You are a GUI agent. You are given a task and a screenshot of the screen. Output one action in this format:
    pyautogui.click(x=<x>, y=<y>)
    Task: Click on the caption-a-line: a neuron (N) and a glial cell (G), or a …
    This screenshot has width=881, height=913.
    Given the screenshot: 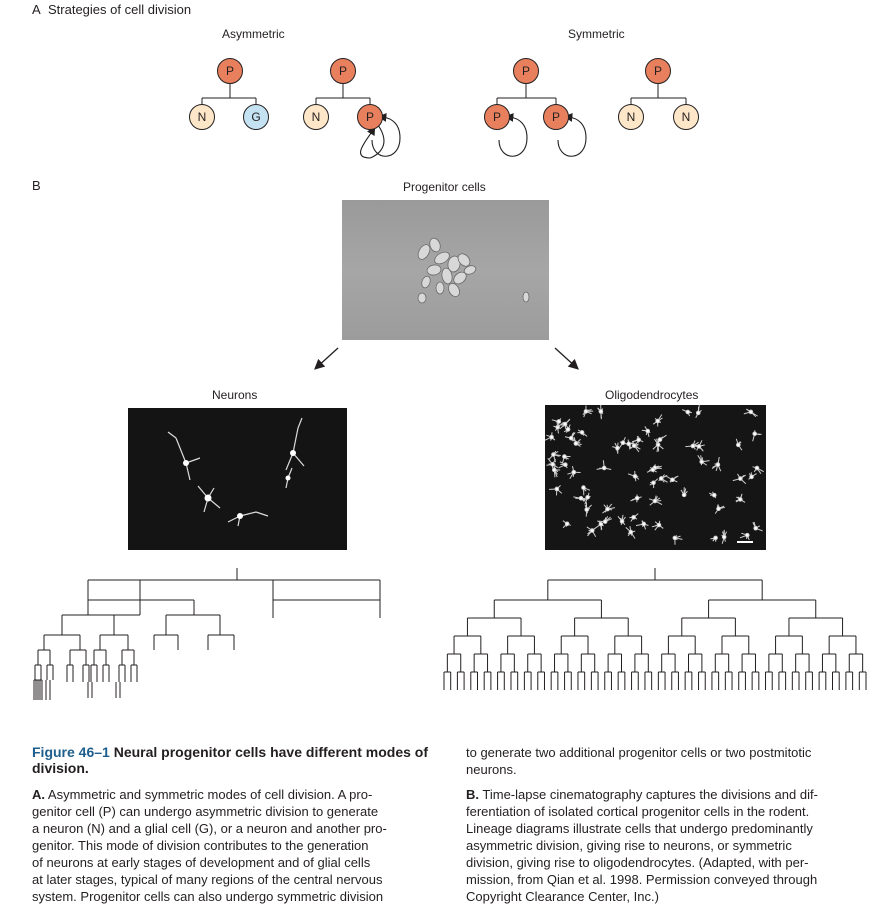 What is the action you would take?
    pyautogui.click(x=209, y=828)
    